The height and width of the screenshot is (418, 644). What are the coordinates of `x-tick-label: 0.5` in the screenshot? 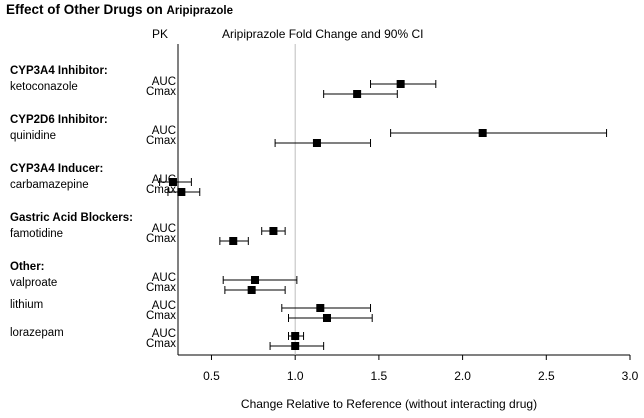 It's located at (211, 376).